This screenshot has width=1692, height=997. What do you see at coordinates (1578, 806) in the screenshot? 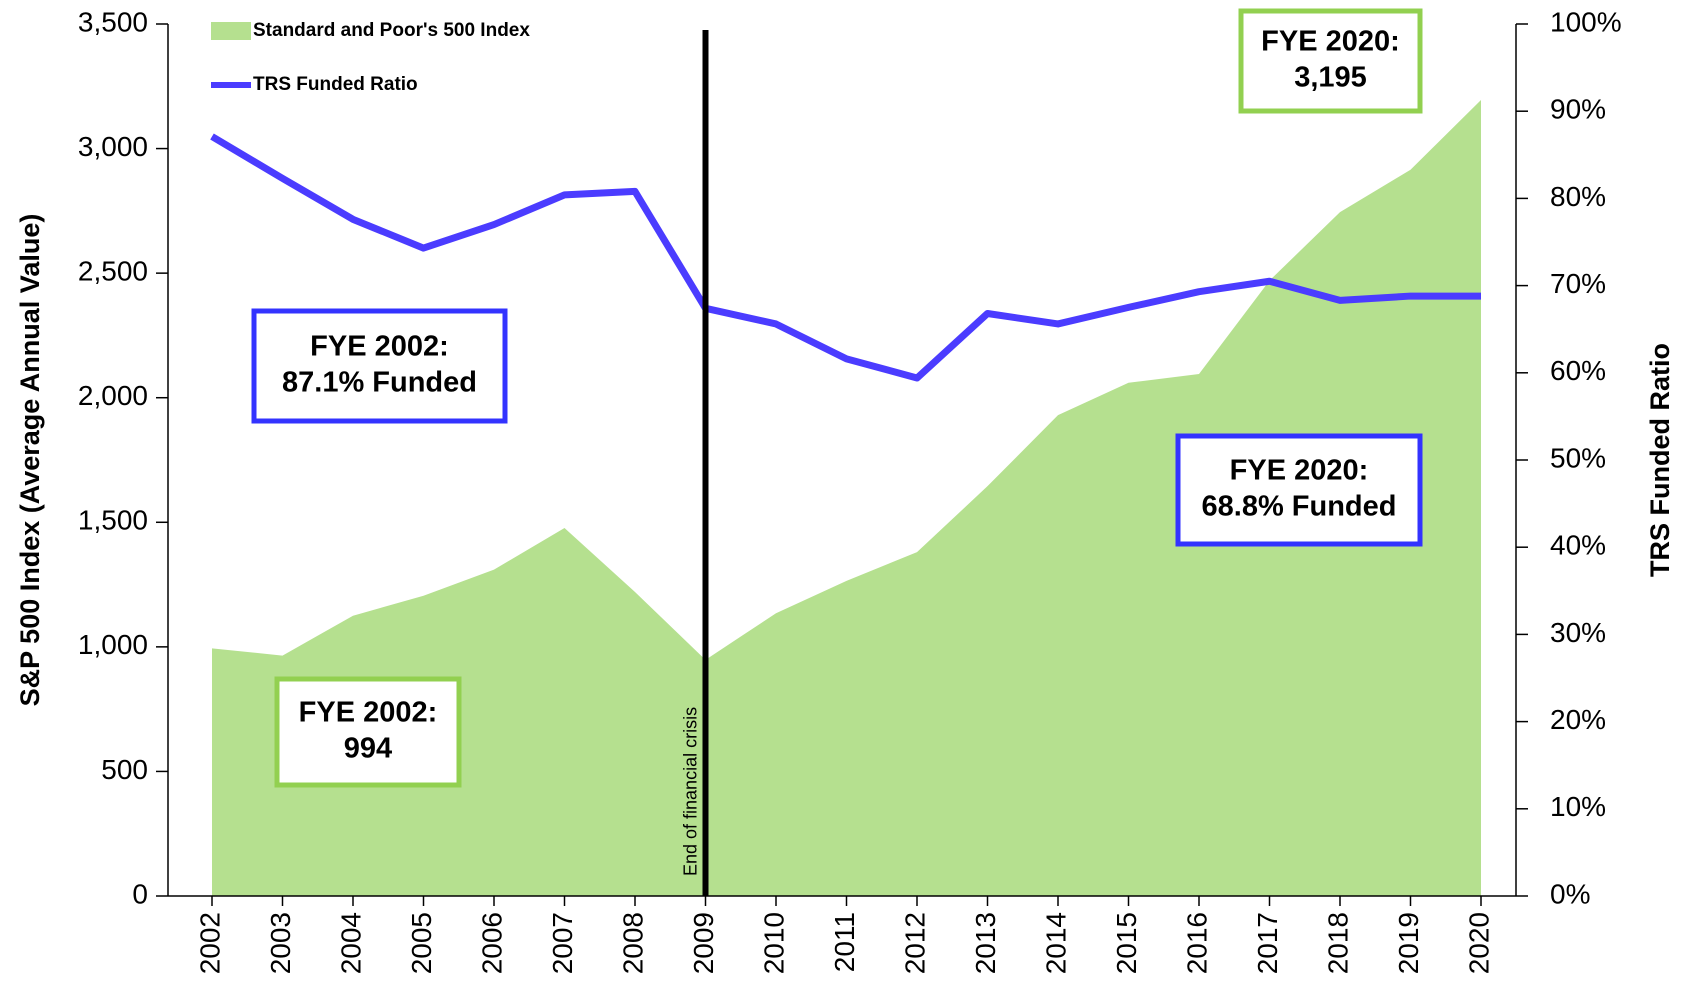
I see `y2-tick-label: 10%` at bounding box center [1578, 806].